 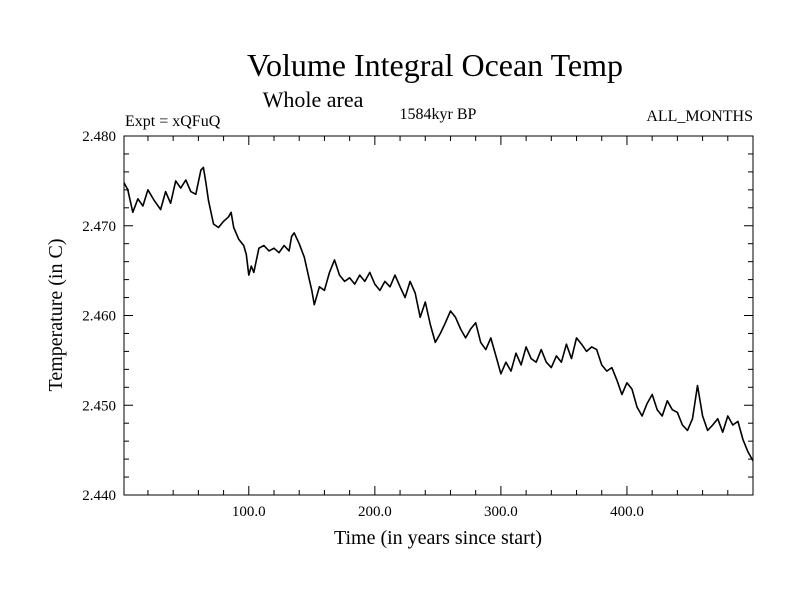 What do you see at coordinates (699, 116) in the screenshot?
I see `months-label: ALL_MONTHS` at bounding box center [699, 116].